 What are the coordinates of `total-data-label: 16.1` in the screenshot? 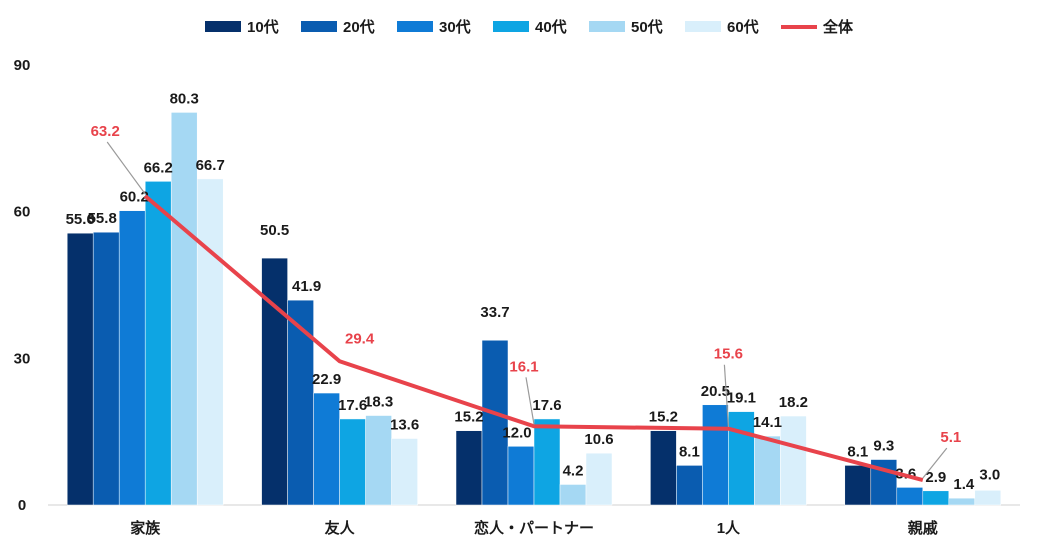 It's located at (523, 366).